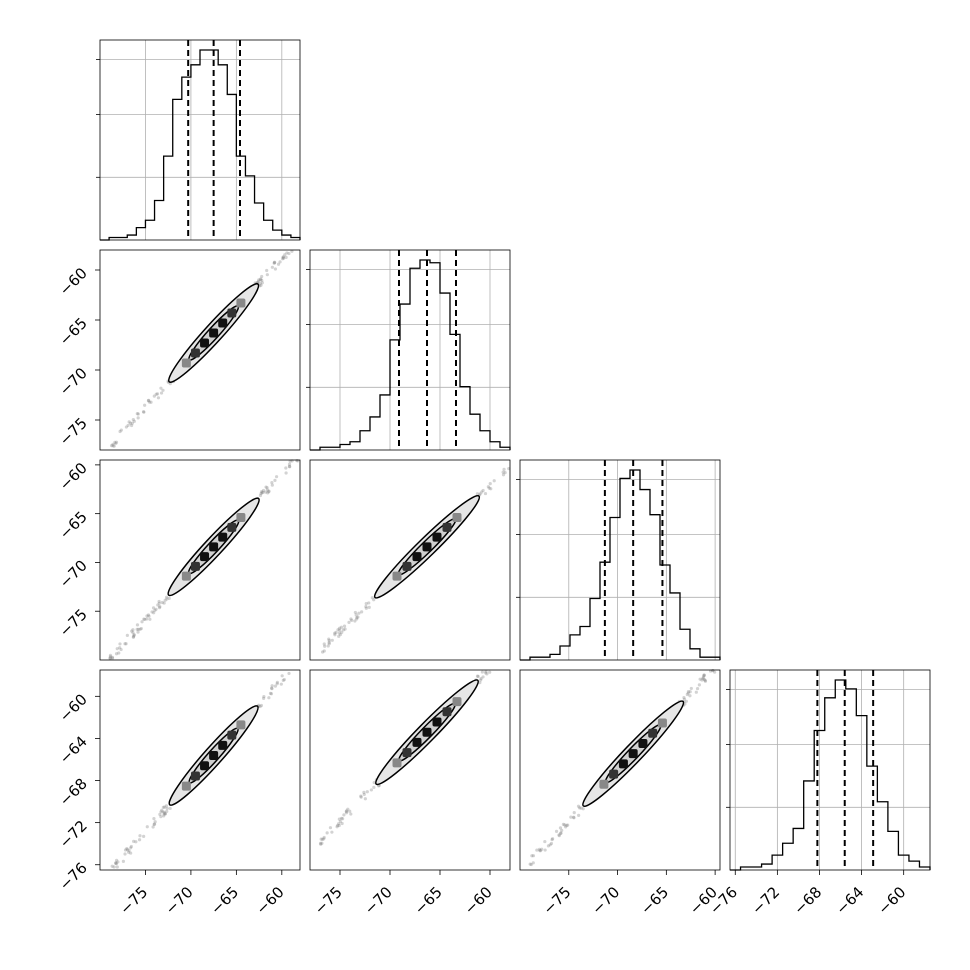 Image resolution: width=970 pixels, height=970 pixels. I want to click on y-tick-label: −70, so click(73, 381).